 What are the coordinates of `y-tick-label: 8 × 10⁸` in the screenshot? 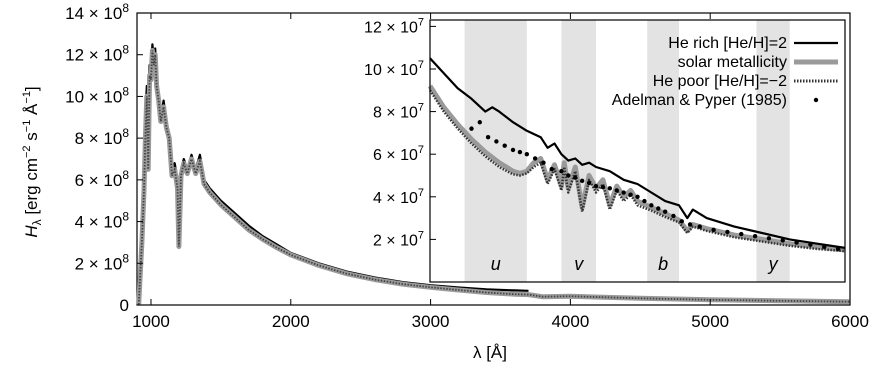 It's located at (102, 137).